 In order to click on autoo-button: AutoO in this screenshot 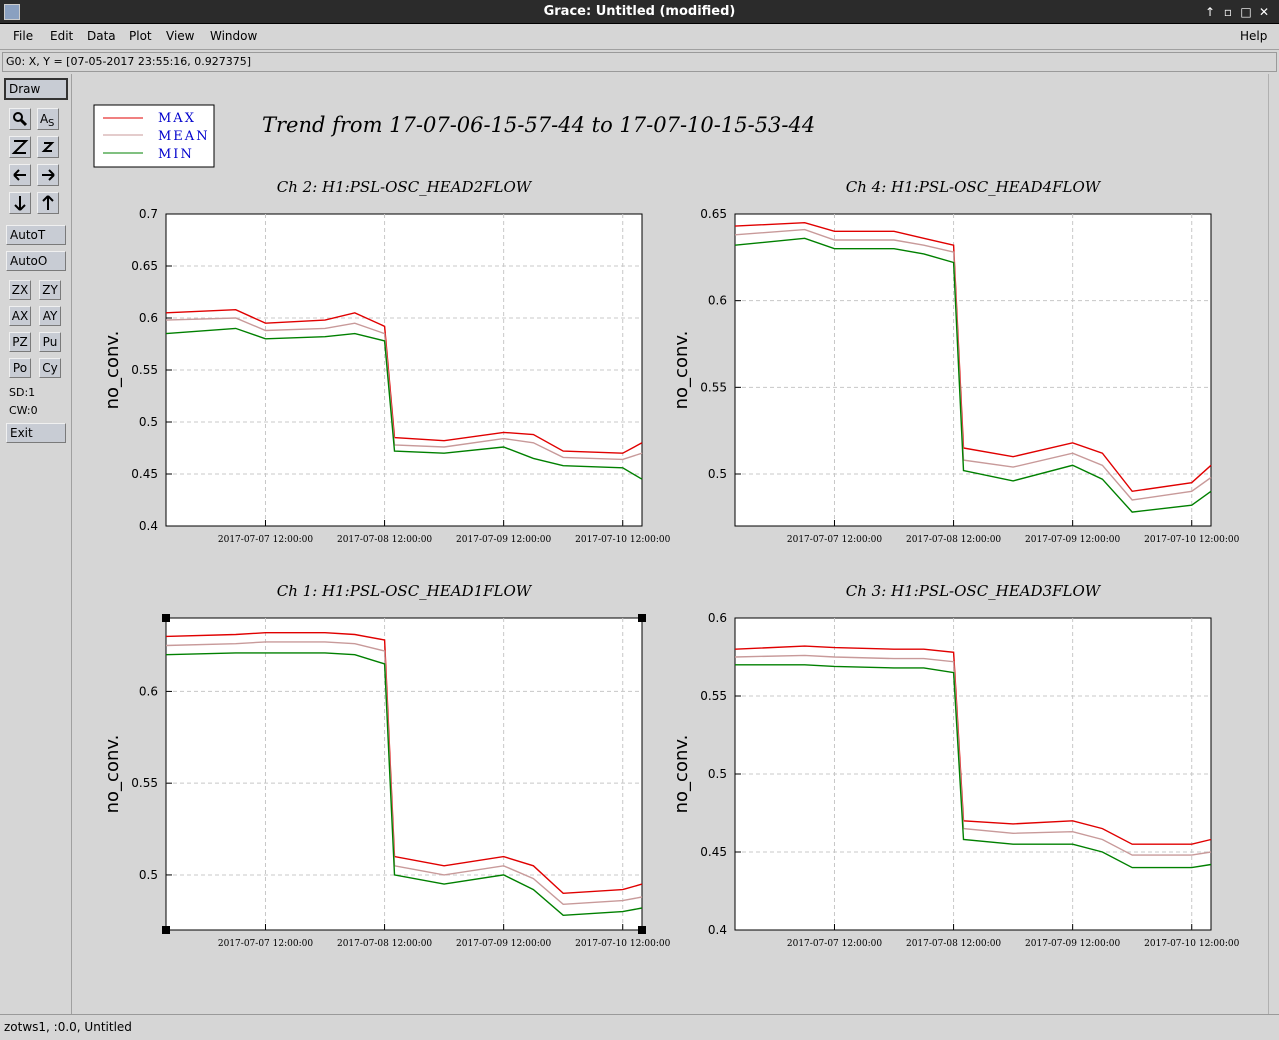, I will do `click(36, 261)`.